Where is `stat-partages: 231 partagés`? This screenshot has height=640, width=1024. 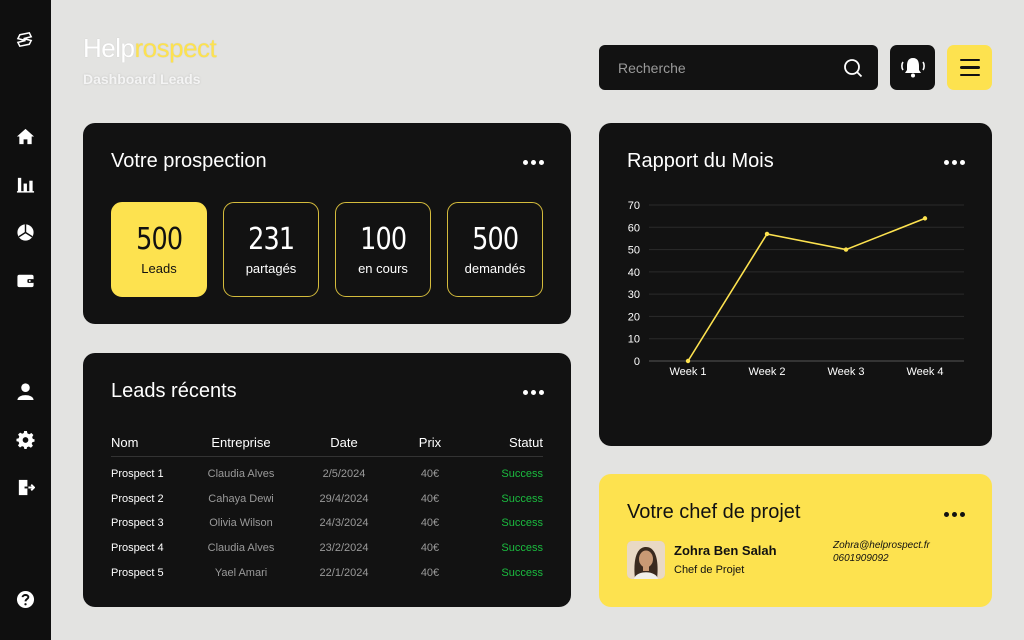 stat-partages: 231 partagés is located at coordinates (271, 249).